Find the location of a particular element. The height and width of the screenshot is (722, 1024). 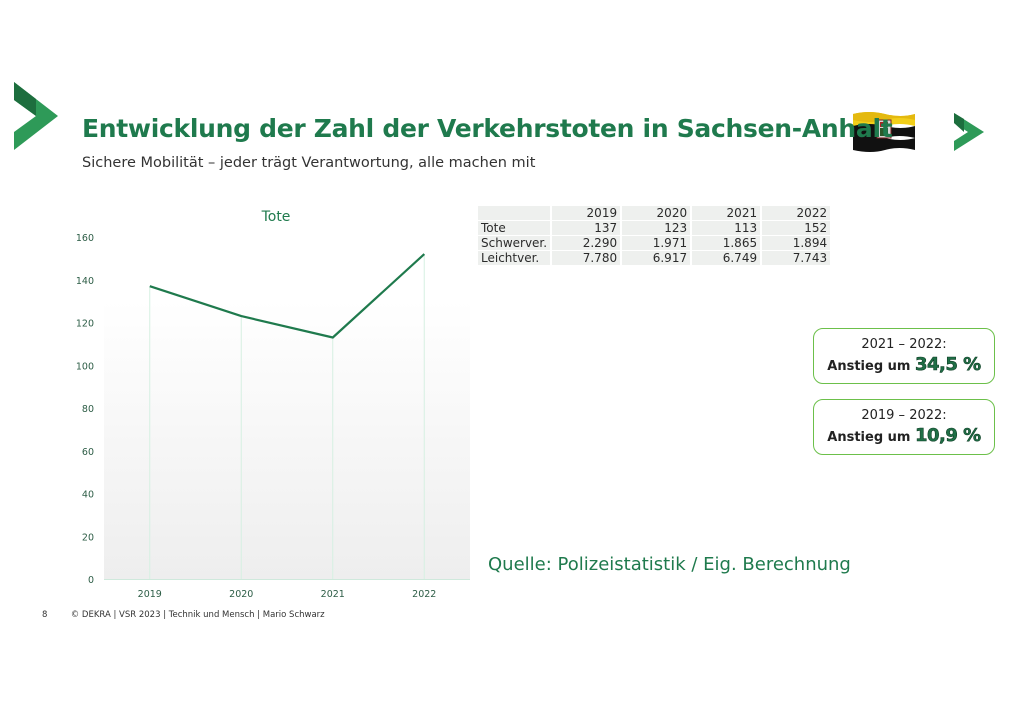

y-tick-label: 60 is located at coordinates (88, 452).